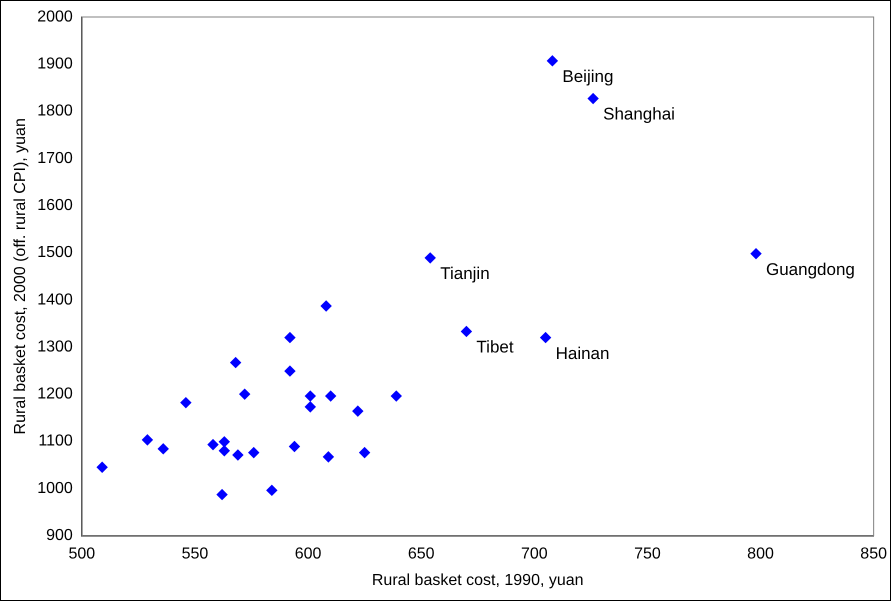 The height and width of the screenshot is (601, 891). What do you see at coordinates (55, 347) in the screenshot?
I see `y-tick-label: 1300` at bounding box center [55, 347].